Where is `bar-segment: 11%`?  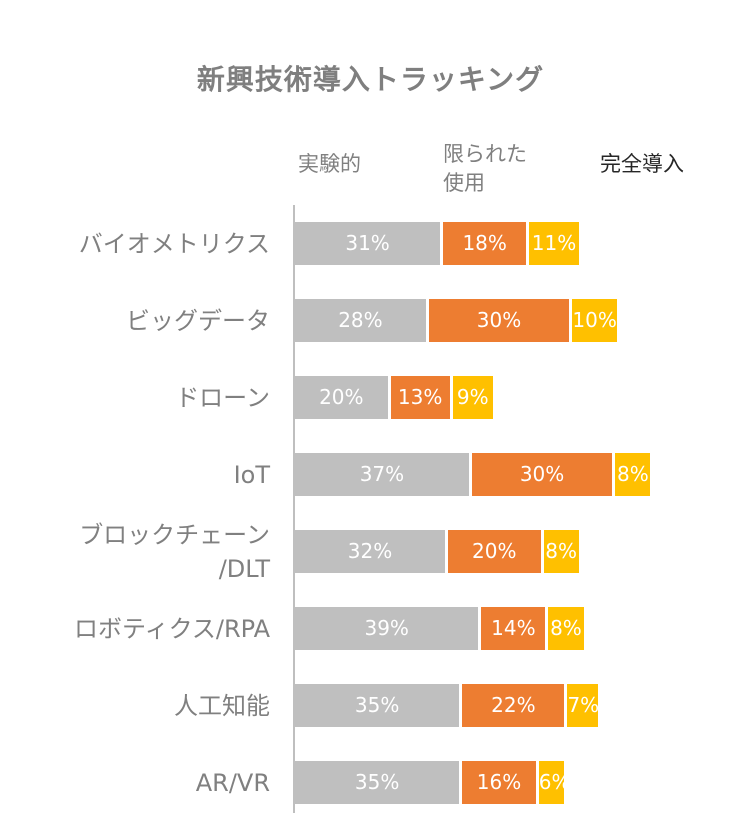
bar-segment: 11% is located at coordinates (554, 243).